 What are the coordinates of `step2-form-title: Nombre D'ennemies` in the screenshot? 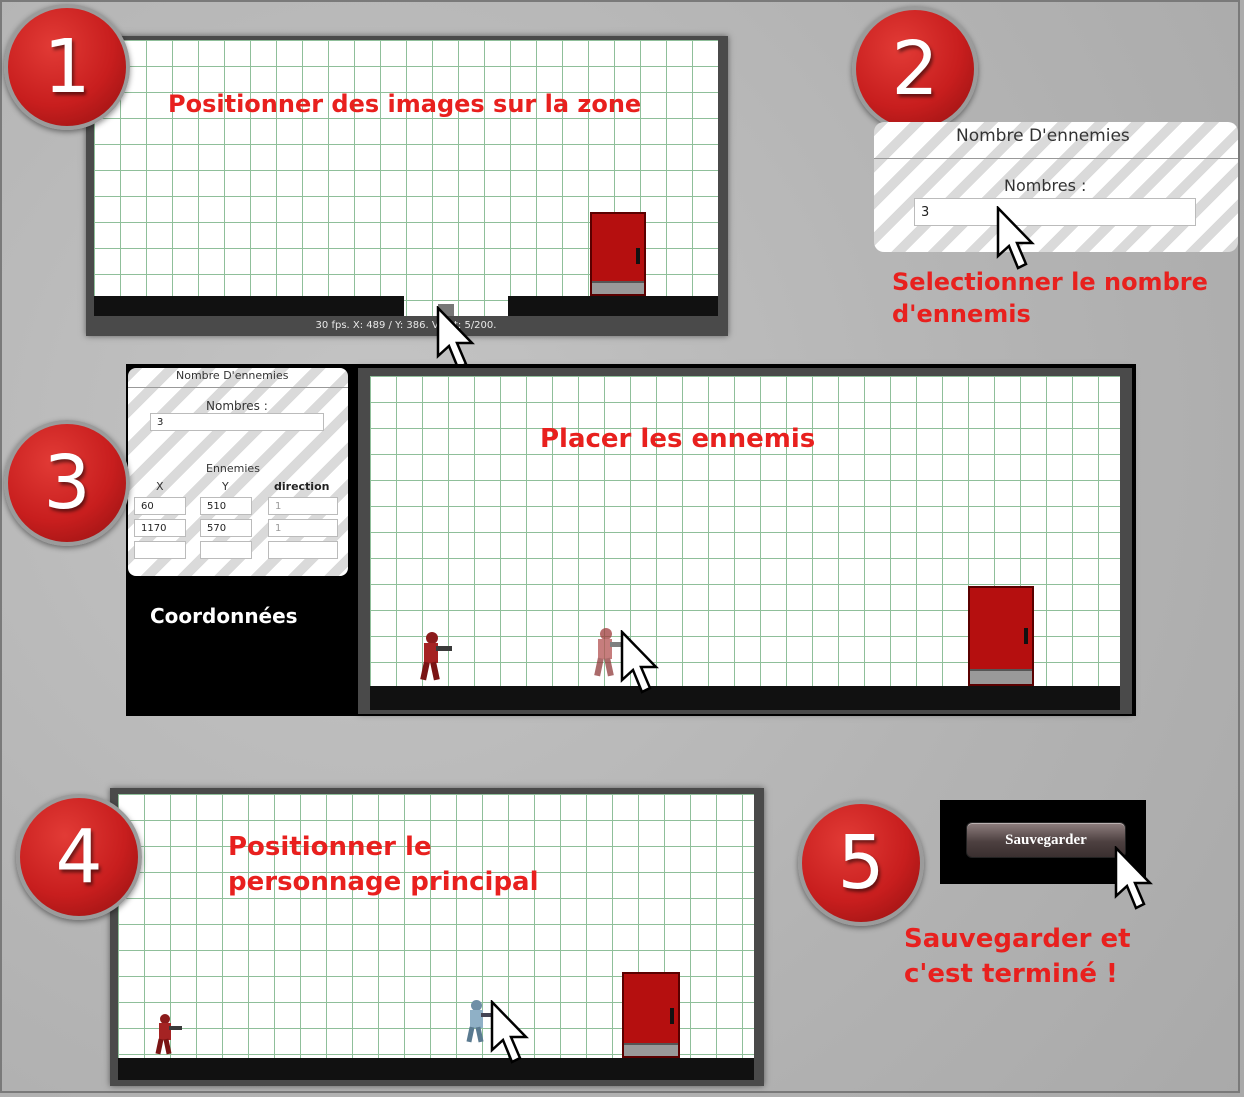 It's located at (1043, 136).